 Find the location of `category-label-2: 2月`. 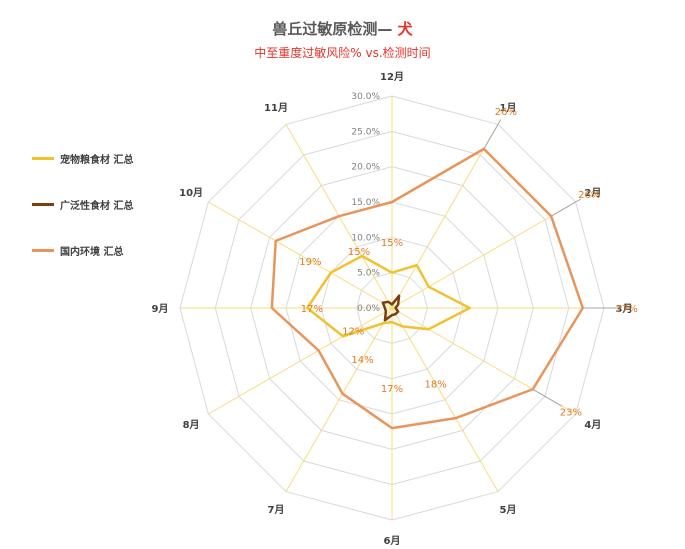

category-label-2: 2月 is located at coordinates (592, 193).